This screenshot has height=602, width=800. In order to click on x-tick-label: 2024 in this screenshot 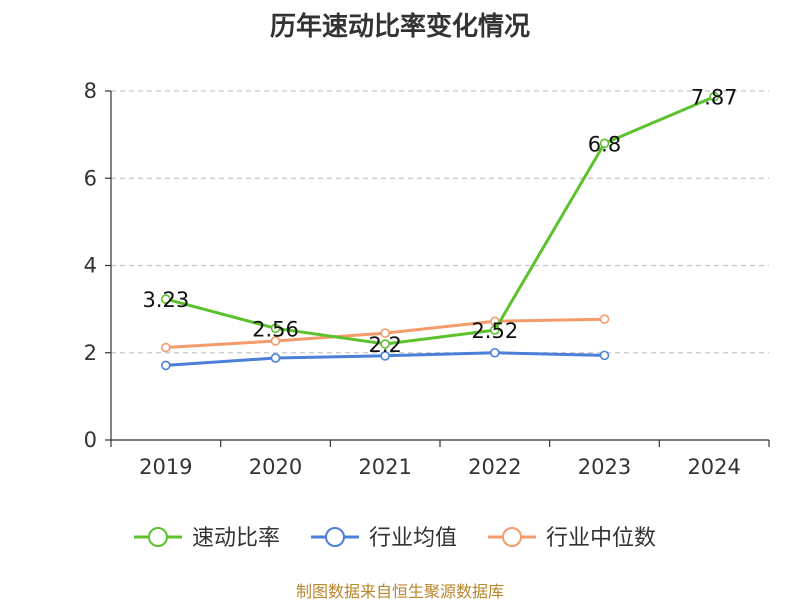, I will do `click(713, 467)`.